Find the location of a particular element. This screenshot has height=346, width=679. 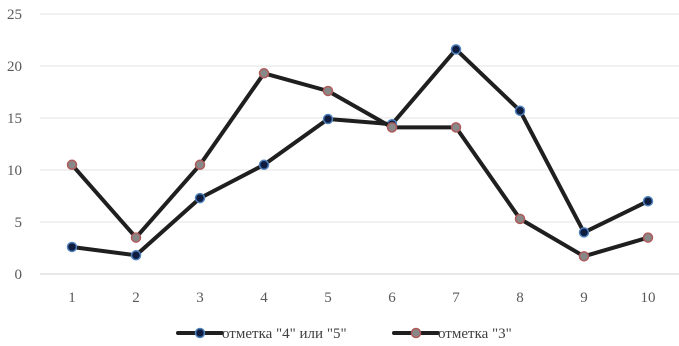

y-tick-label: 0 is located at coordinates (19, 275).